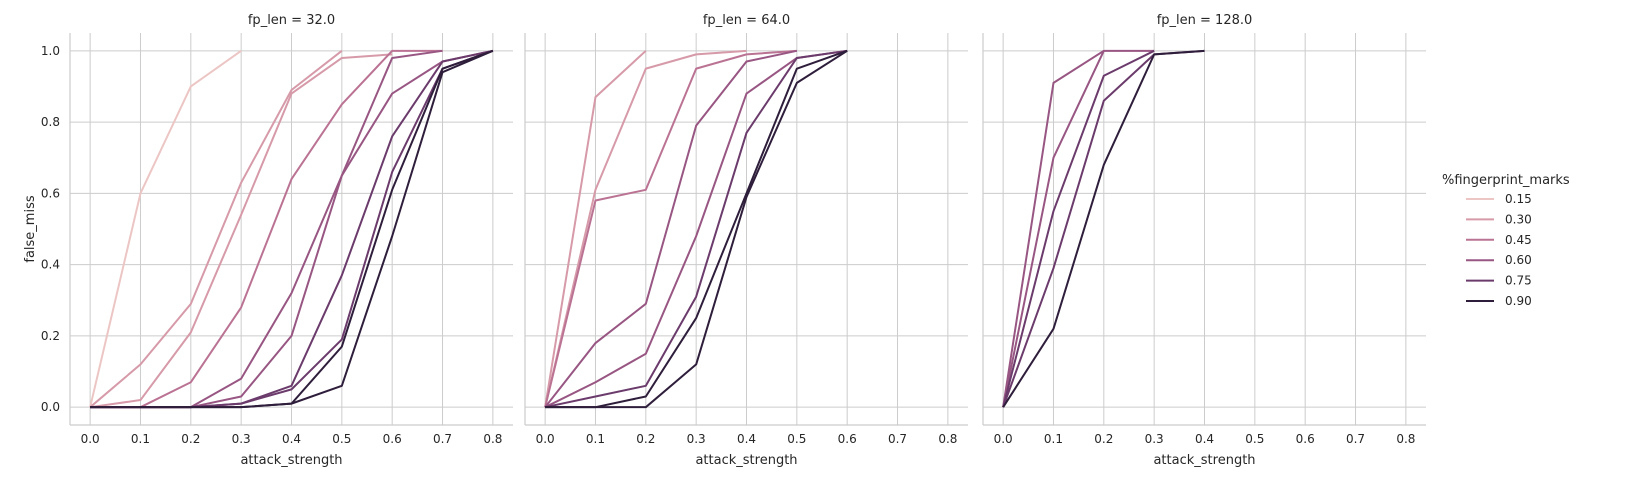  What do you see at coordinates (1518, 199) in the screenshot?
I see `legend-label: 0.15` at bounding box center [1518, 199].